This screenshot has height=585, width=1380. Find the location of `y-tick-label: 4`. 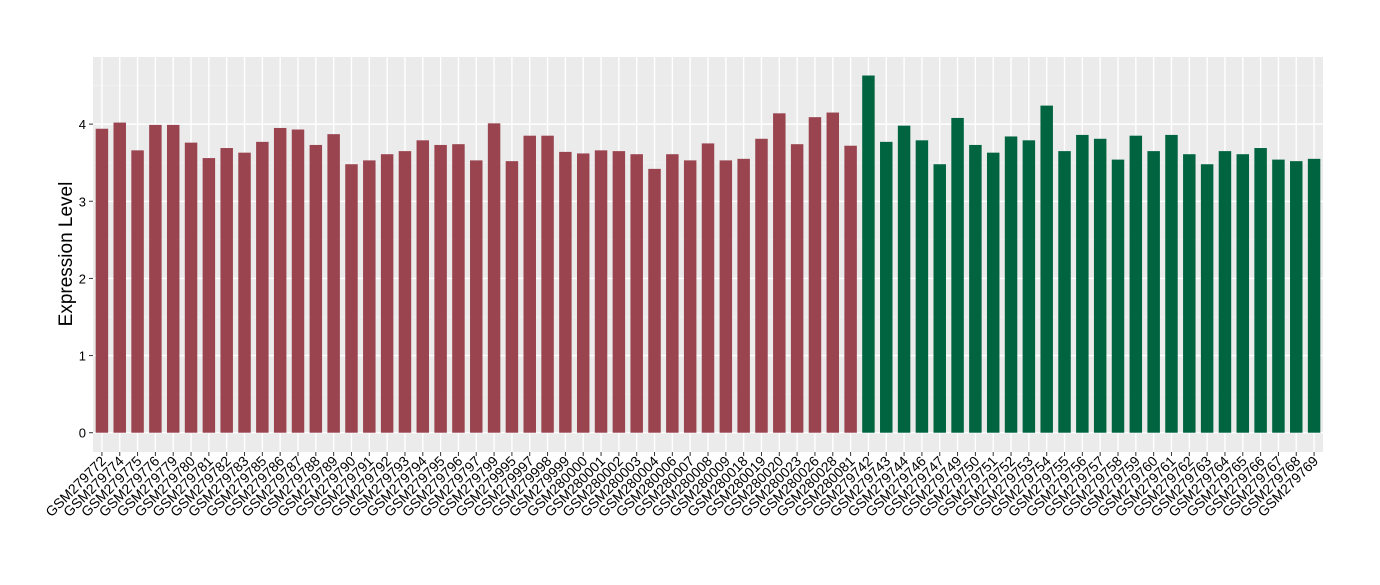

y-tick-label: 4 is located at coordinates (82, 124).